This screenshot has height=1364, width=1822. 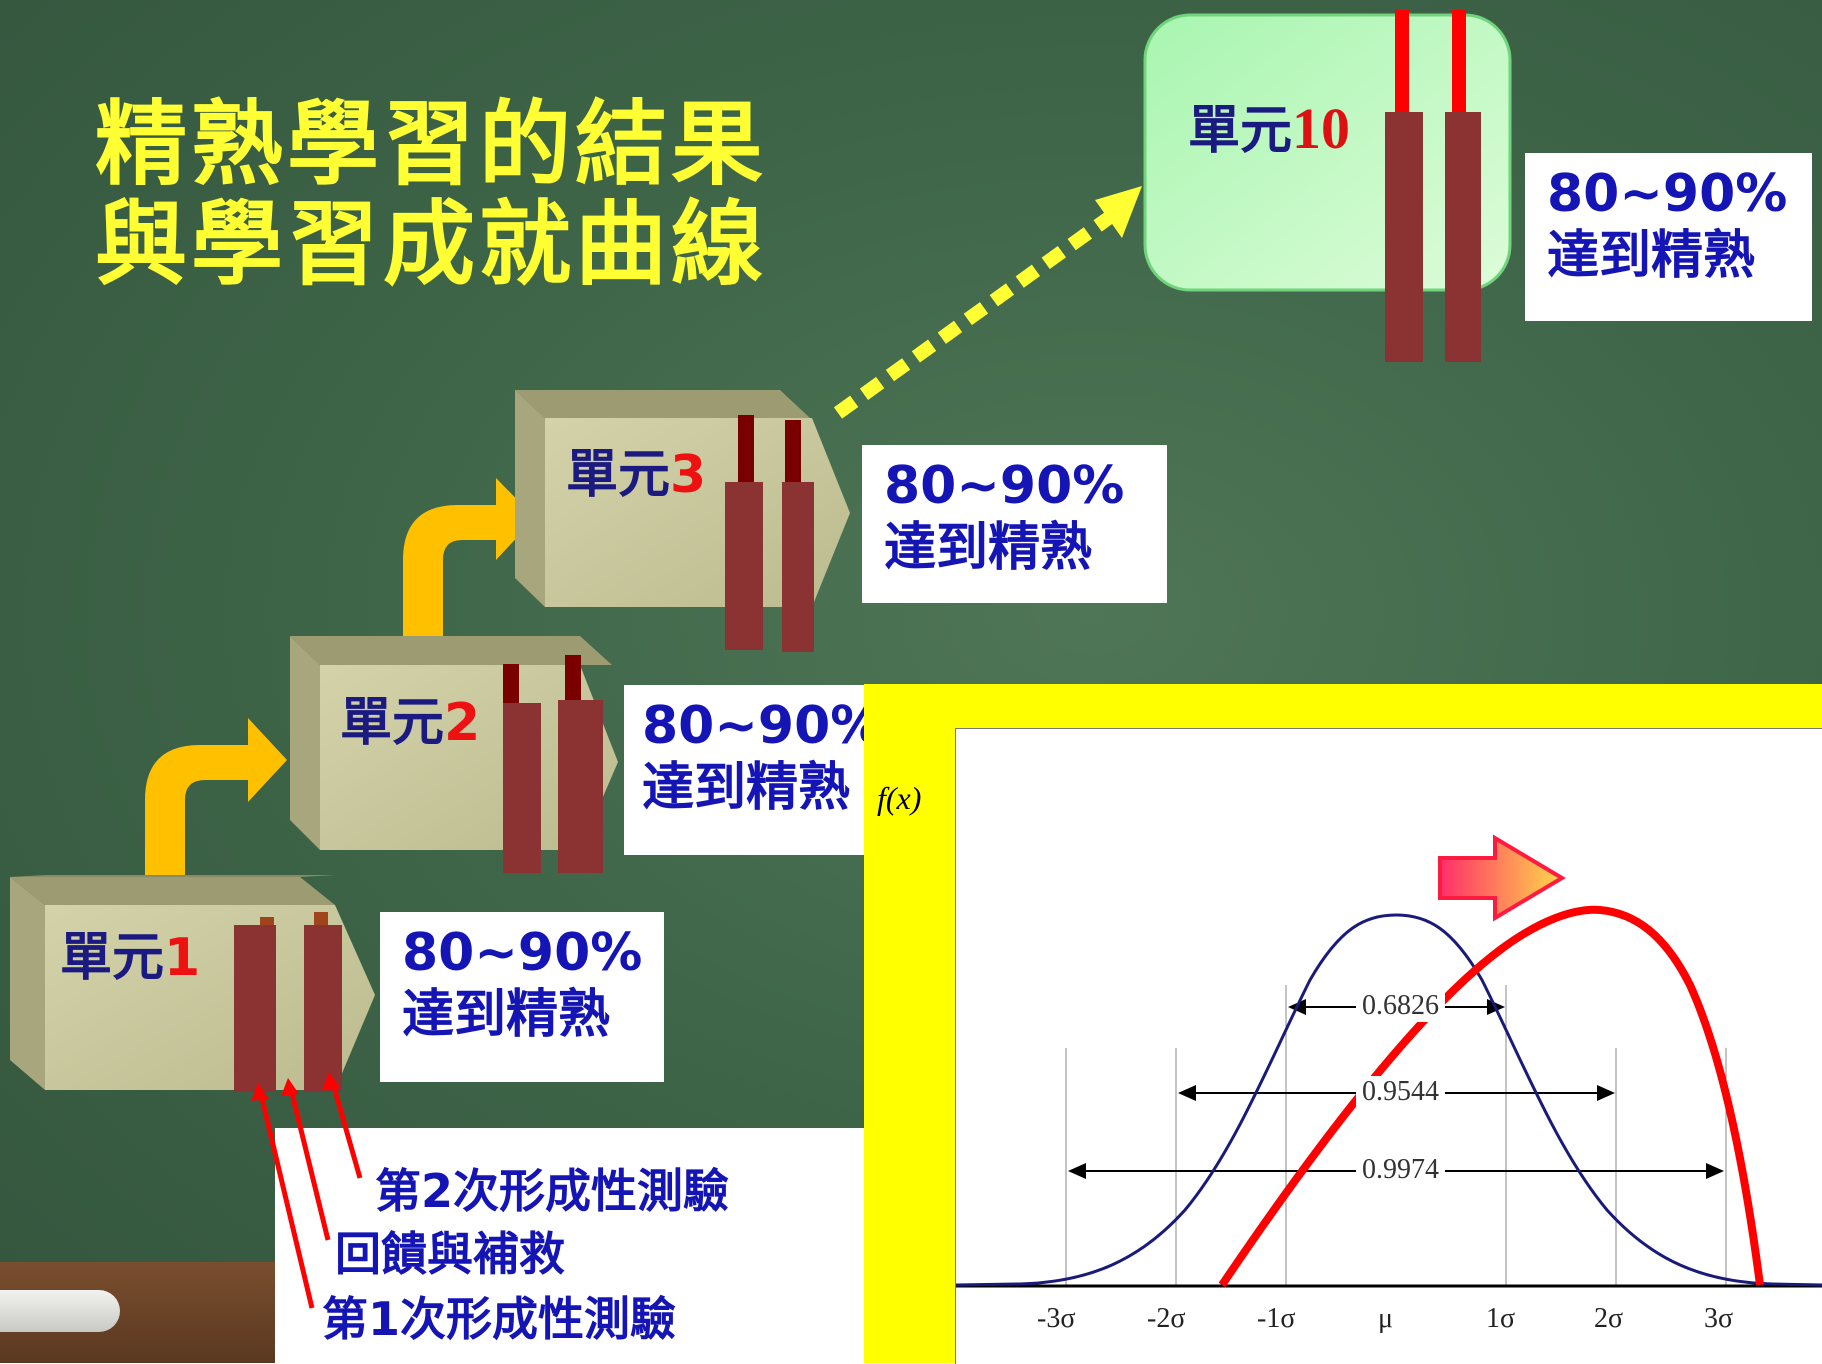 I want to click on interval-label-1sigma: 0.6826, so click(x=1400, y=1006).